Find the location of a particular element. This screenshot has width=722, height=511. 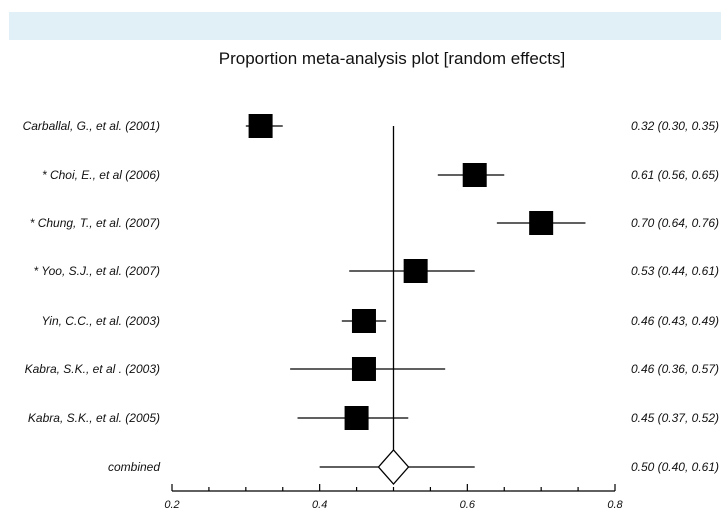

combined-ci-value-label: 0.50 (0.40, 0.61) is located at coordinates (675, 467).